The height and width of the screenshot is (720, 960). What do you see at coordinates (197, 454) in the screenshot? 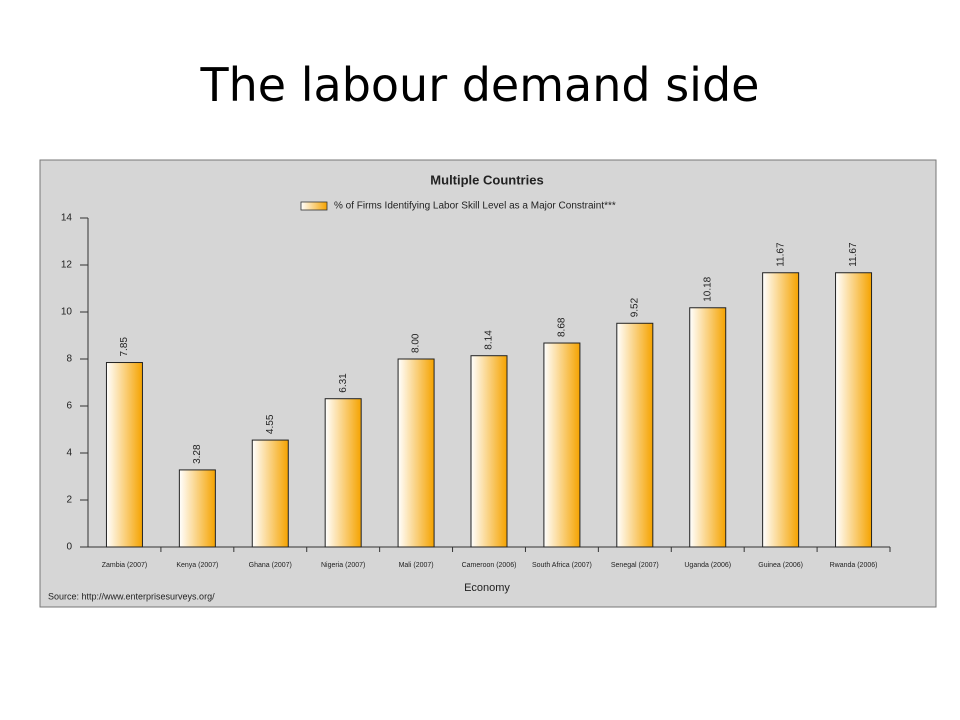
I see `value-label: 3.28` at bounding box center [197, 454].